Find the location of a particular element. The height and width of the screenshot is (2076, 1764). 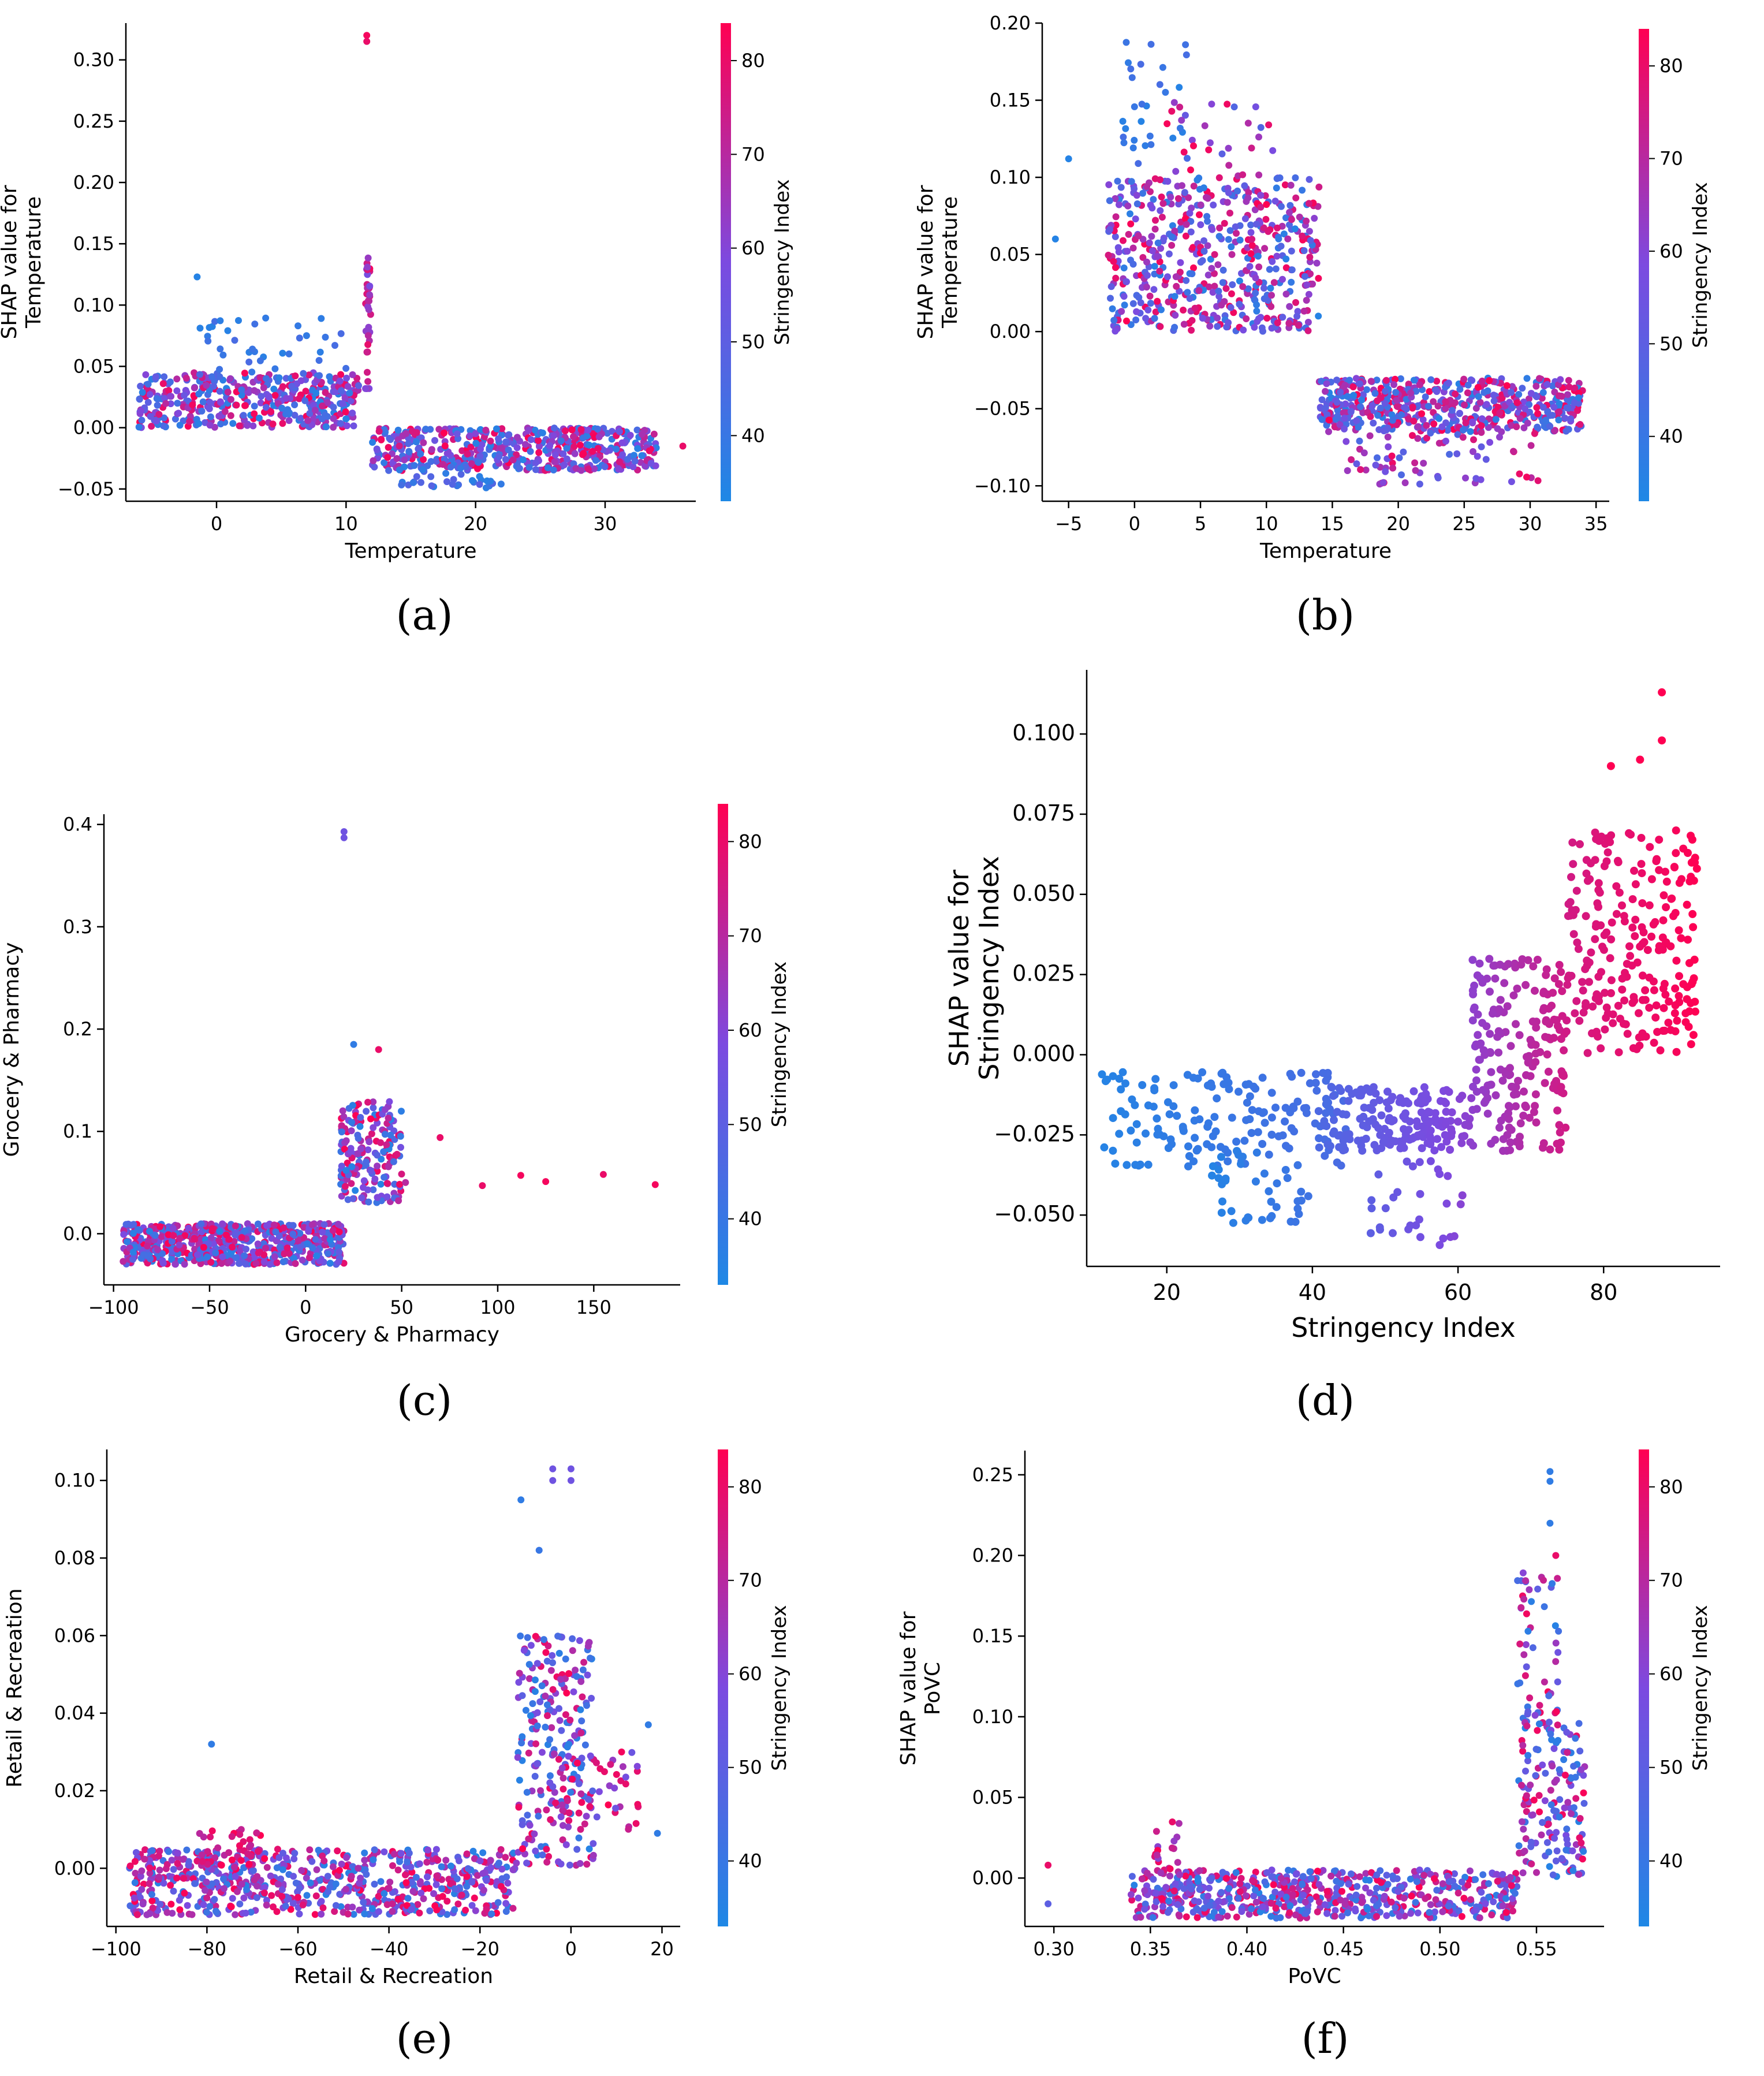

x-tick-label: 80 is located at coordinates (1603, 1293).